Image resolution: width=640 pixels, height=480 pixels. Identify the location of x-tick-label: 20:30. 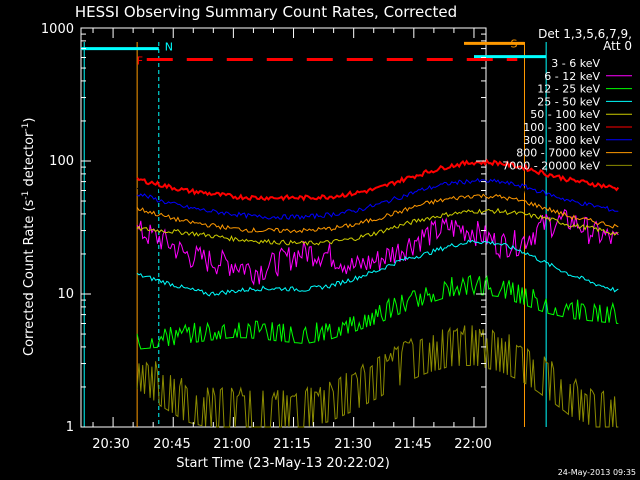
(110, 444).